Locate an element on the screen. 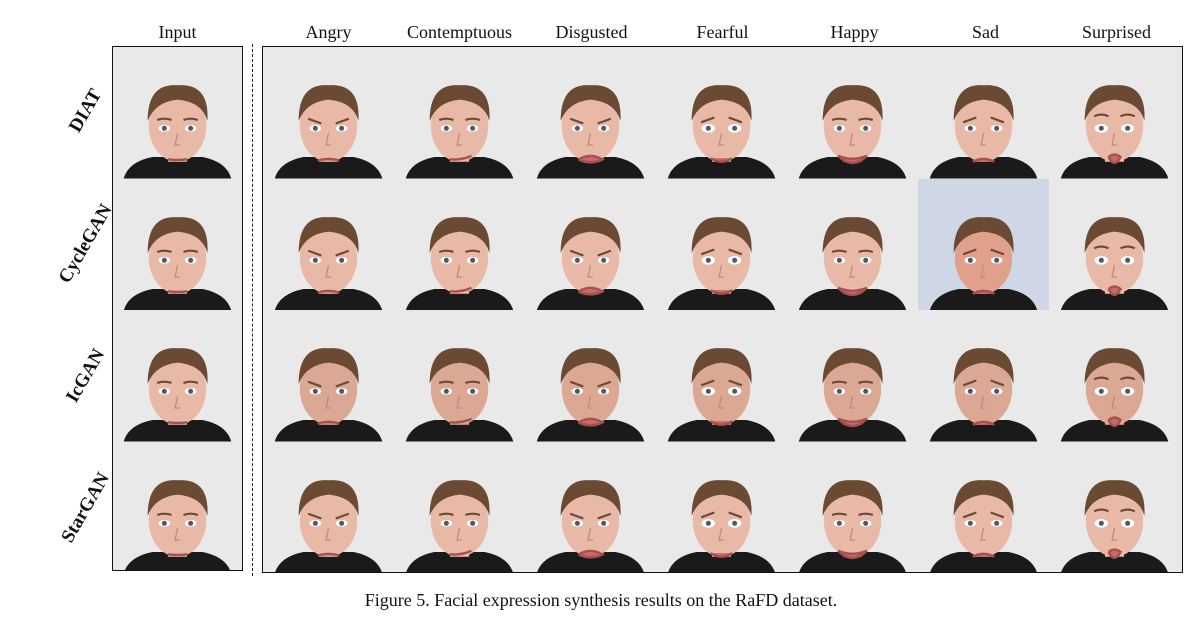 This screenshot has height=626, width=1202. face-image-stargan-input is located at coordinates (177, 505).